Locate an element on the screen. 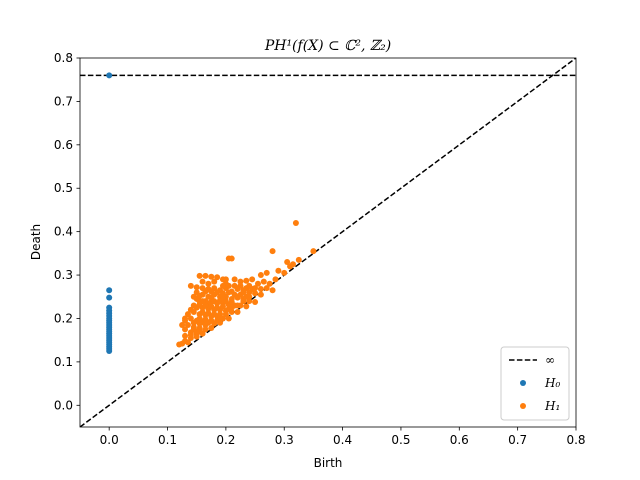 This screenshot has width=640, height=480. y-tick-label: 0.8 is located at coordinates (63, 58).